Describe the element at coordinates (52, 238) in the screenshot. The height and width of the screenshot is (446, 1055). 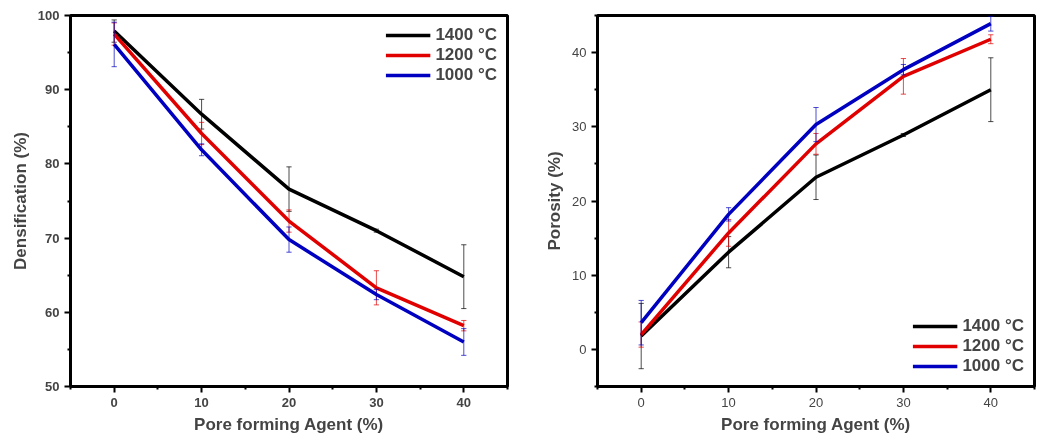
I see `y-tick-label: 70` at that location.